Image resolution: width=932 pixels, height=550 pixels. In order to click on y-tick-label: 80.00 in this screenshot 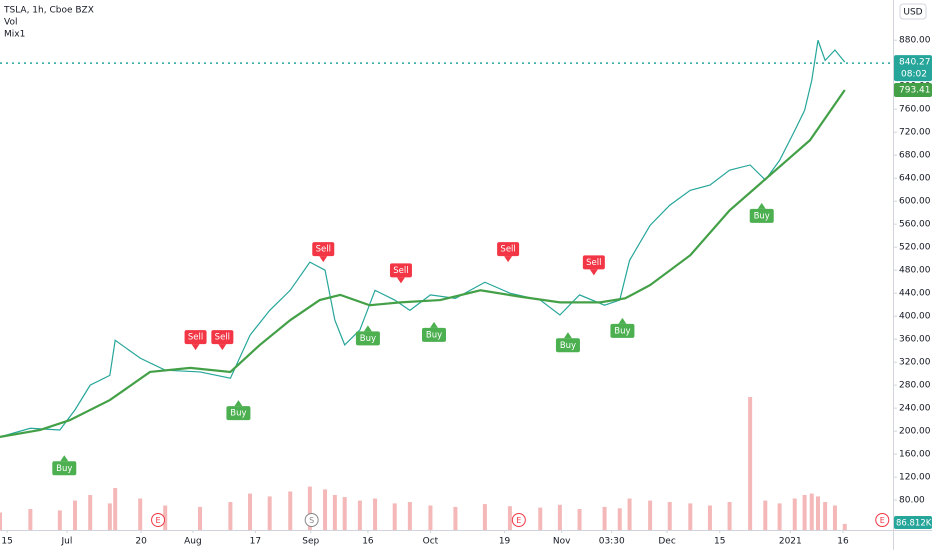, I will do `click(912, 501)`.